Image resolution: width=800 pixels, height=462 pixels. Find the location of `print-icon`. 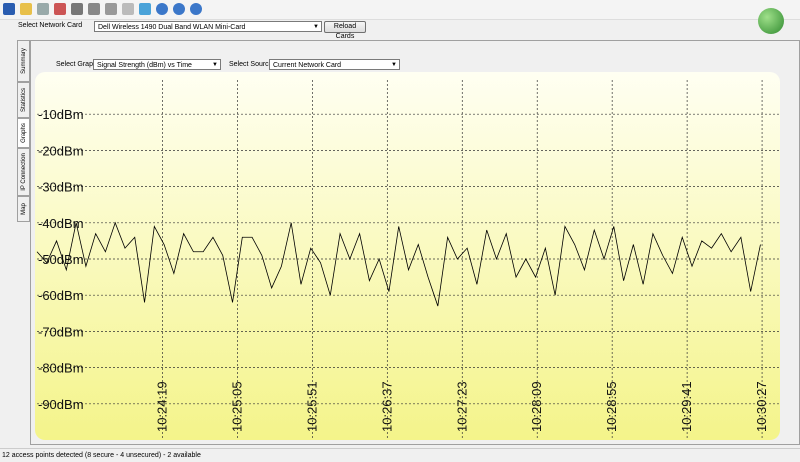

print-icon is located at coordinates (94, 9).